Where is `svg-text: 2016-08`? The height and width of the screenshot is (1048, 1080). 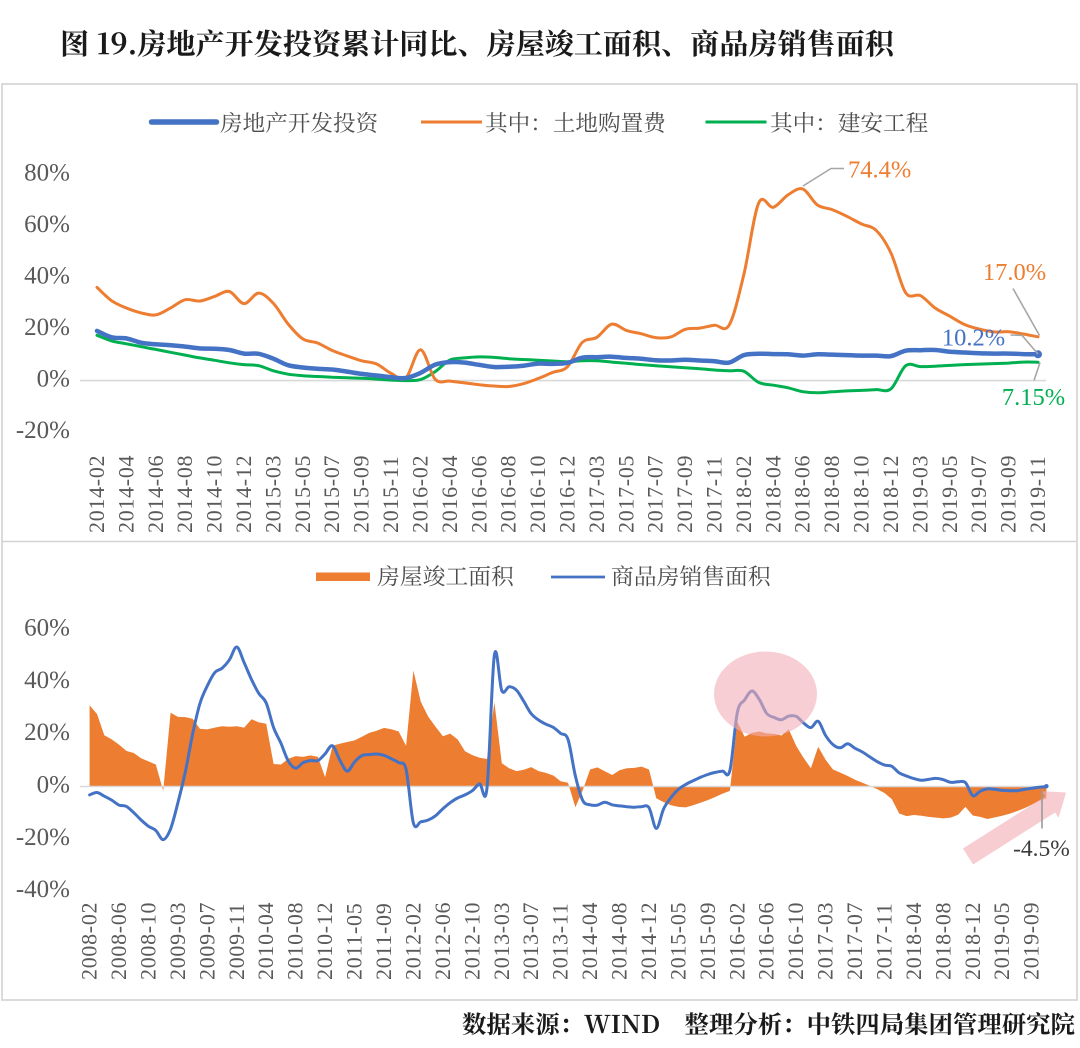
svg-text: 2016-08 is located at coordinates (508, 494).